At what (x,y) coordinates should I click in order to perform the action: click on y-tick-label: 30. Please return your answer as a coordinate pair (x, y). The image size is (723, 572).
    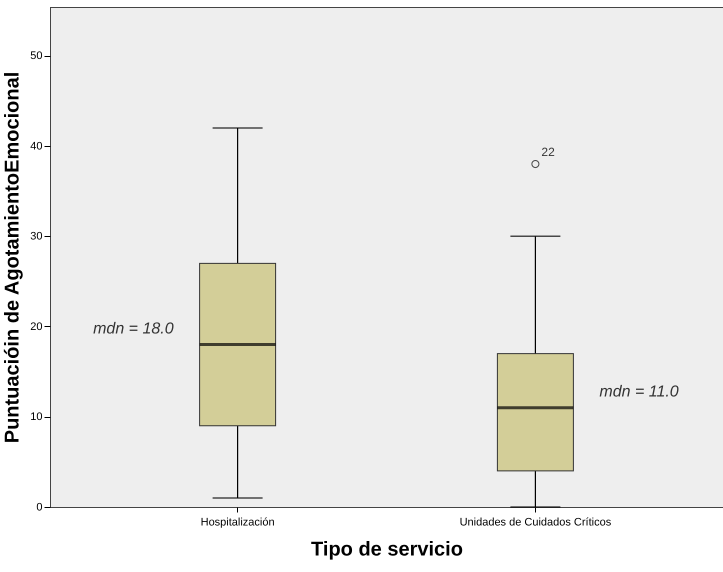
    Looking at the image, I should click on (36, 236).